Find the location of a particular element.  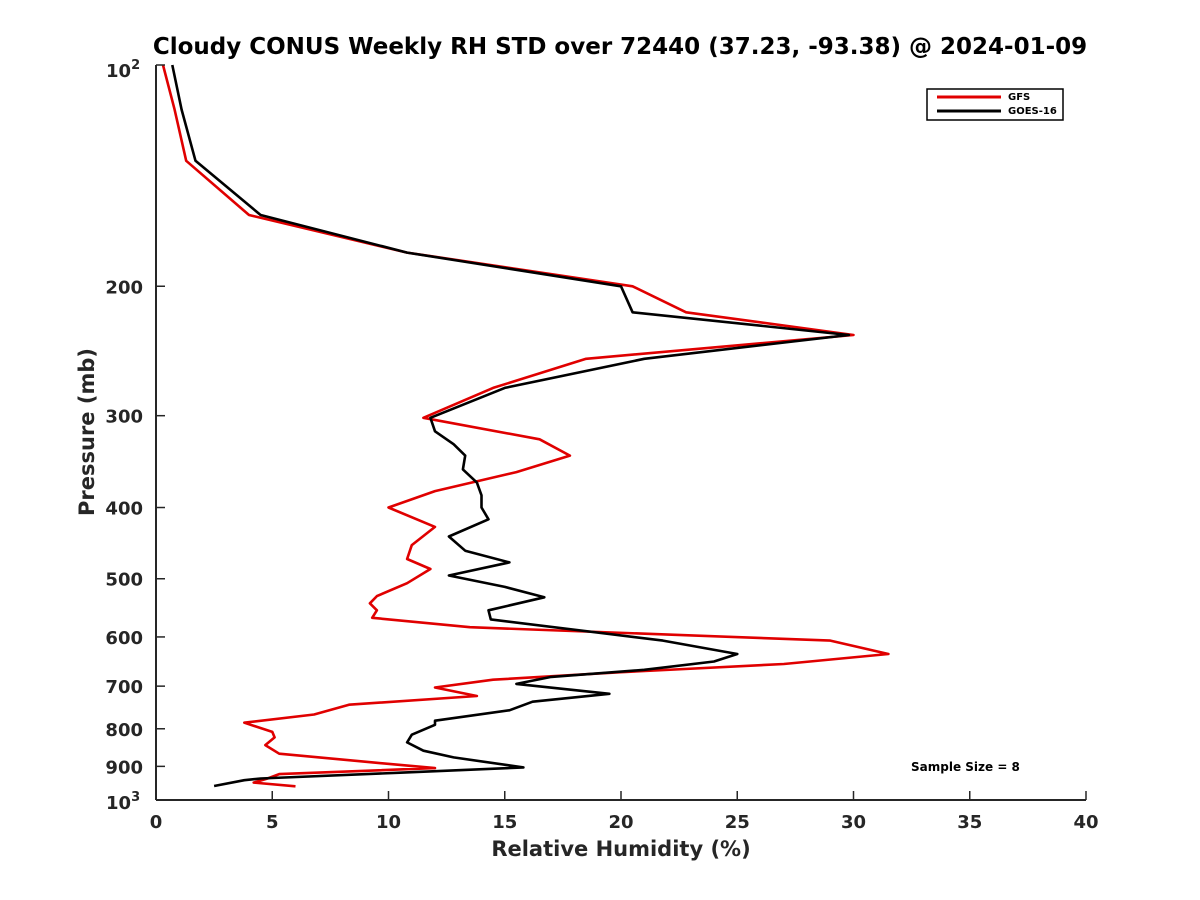

y-tick-label: 400 is located at coordinates (124, 509).